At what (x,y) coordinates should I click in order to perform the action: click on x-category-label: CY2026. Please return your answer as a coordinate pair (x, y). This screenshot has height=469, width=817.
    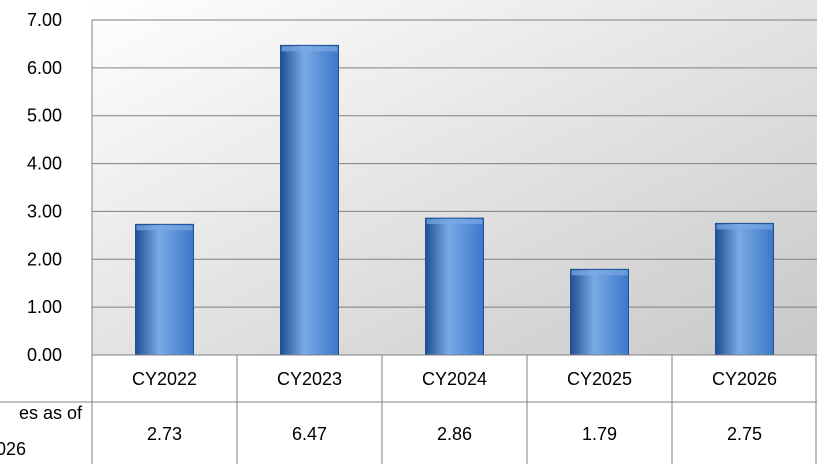
    Looking at the image, I should click on (744, 379).